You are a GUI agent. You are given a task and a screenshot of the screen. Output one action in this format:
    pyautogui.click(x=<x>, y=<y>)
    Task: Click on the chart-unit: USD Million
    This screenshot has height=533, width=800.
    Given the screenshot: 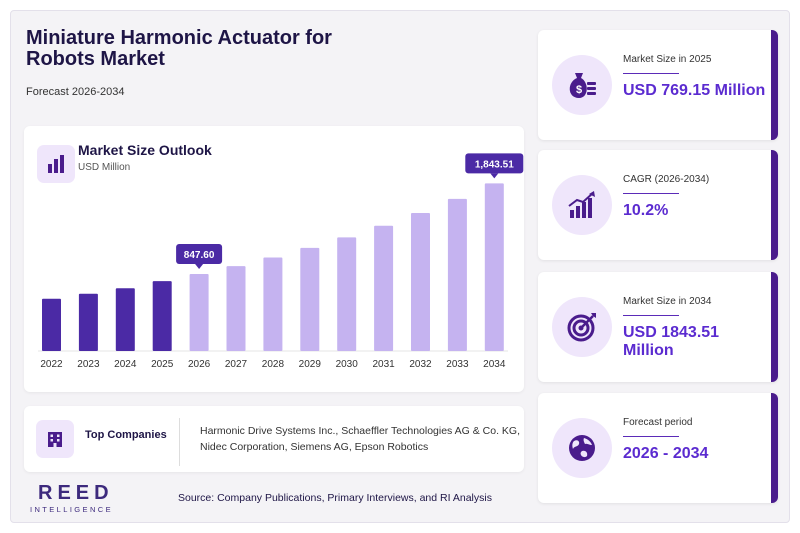 What is the action you would take?
    pyautogui.click(x=104, y=167)
    